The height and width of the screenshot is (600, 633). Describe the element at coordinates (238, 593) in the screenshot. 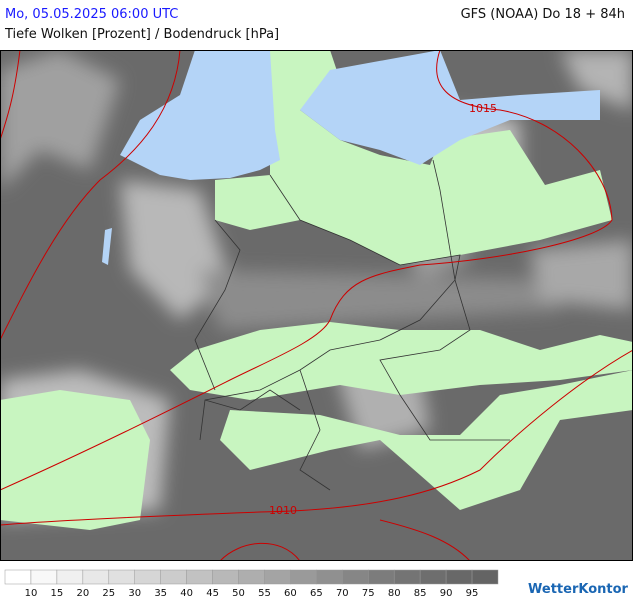

I see `legend-label: 50` at that location.